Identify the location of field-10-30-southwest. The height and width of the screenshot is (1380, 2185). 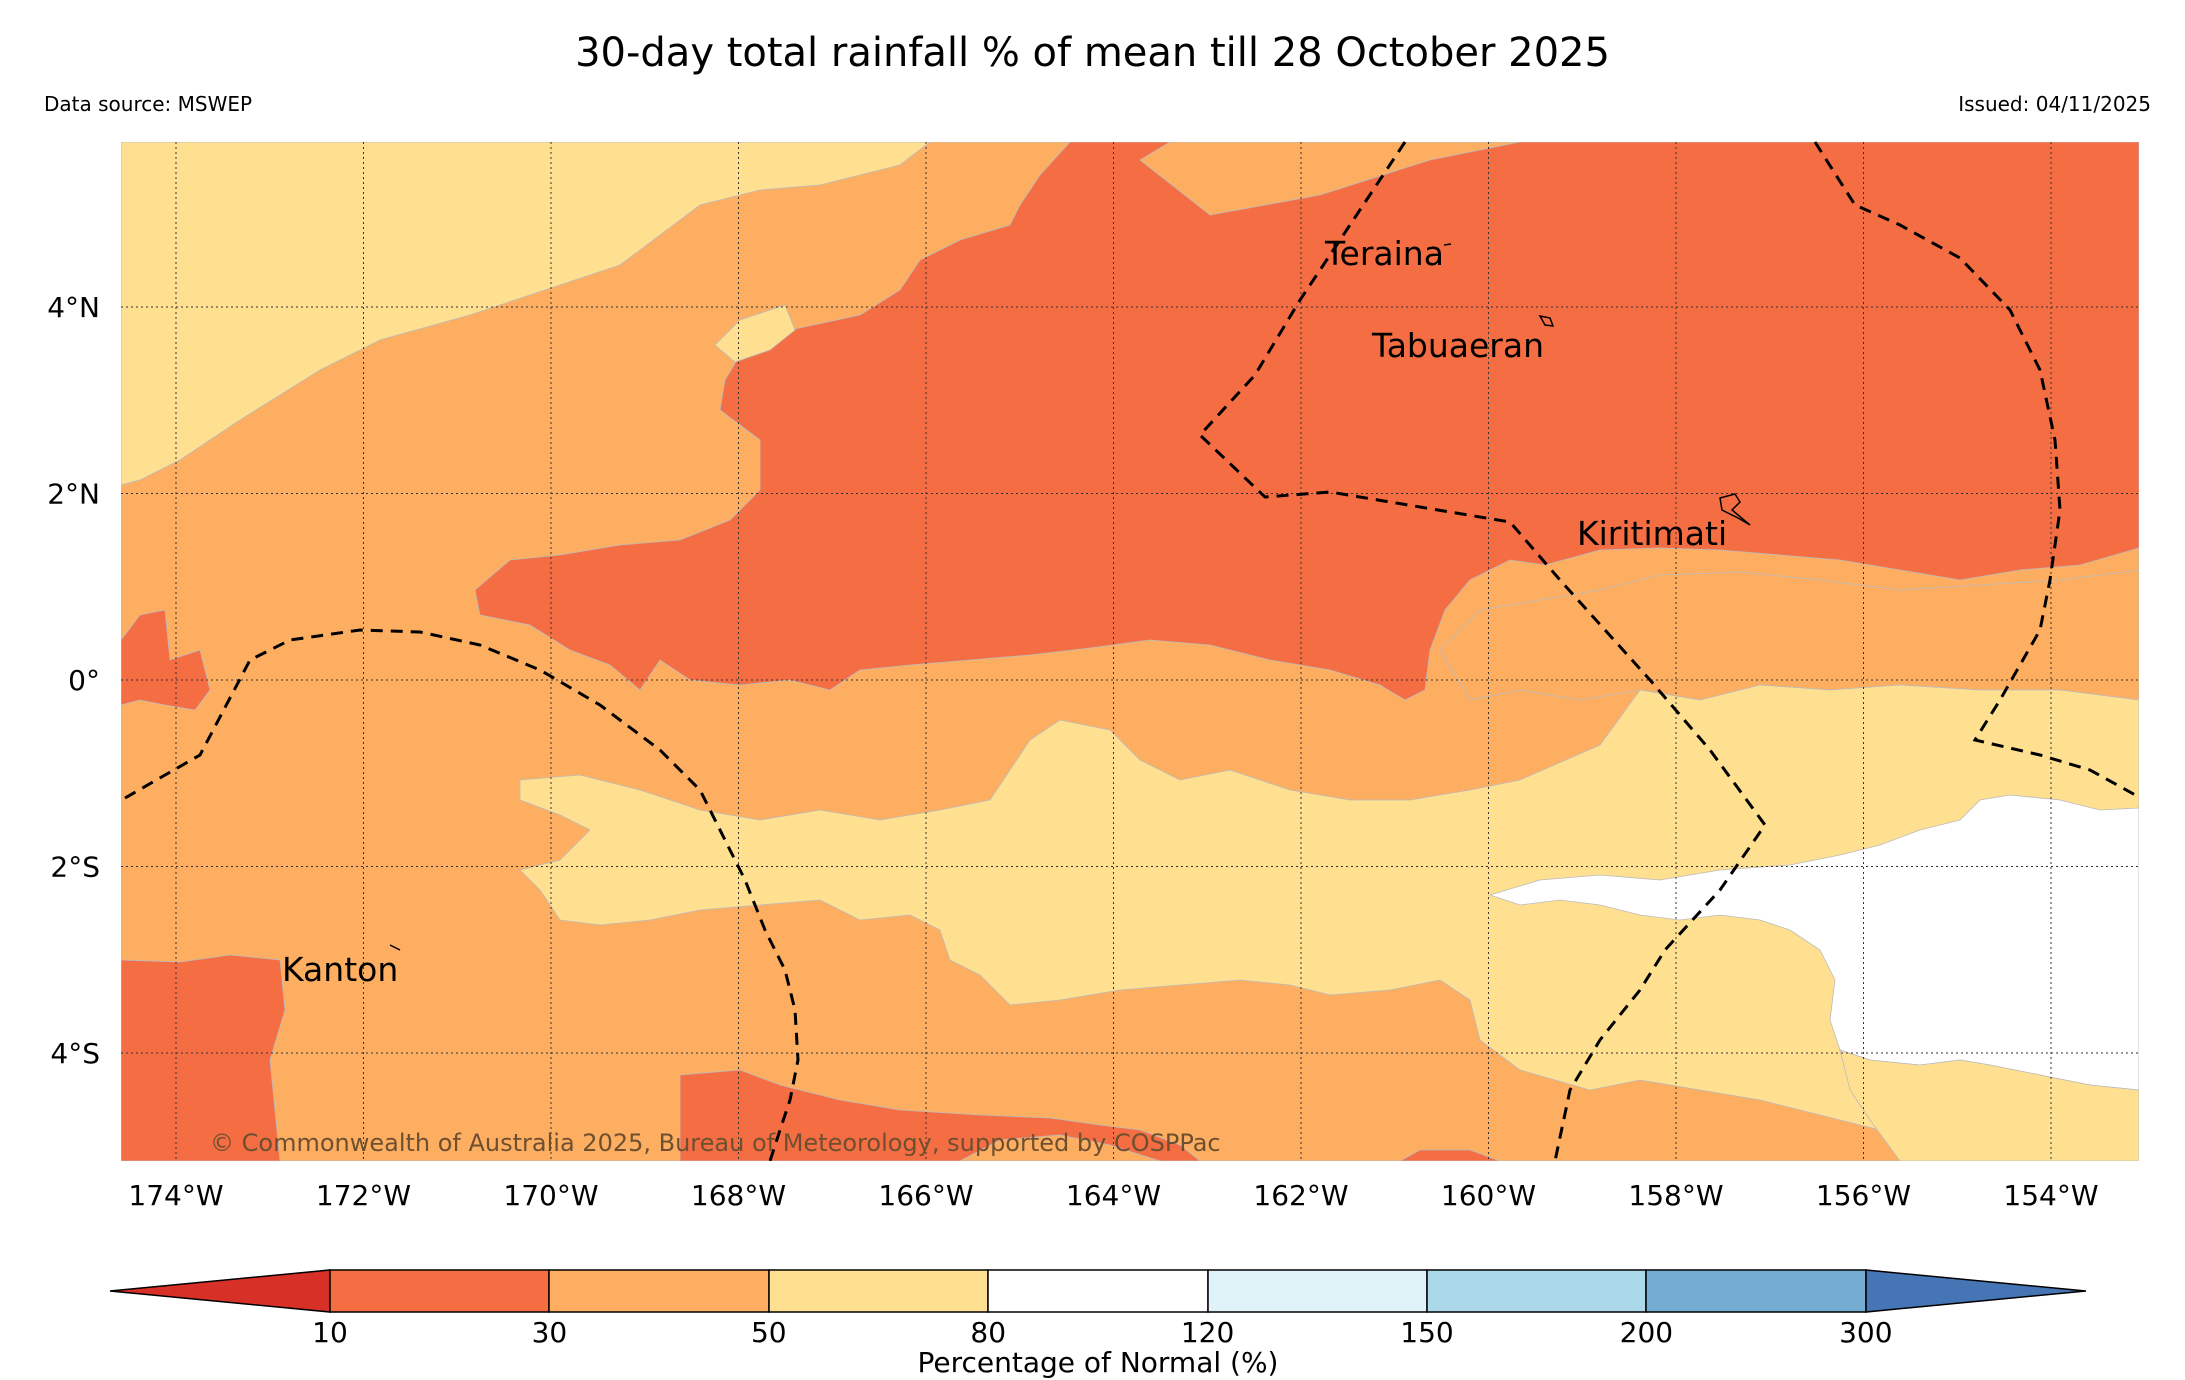
(203, 1057).